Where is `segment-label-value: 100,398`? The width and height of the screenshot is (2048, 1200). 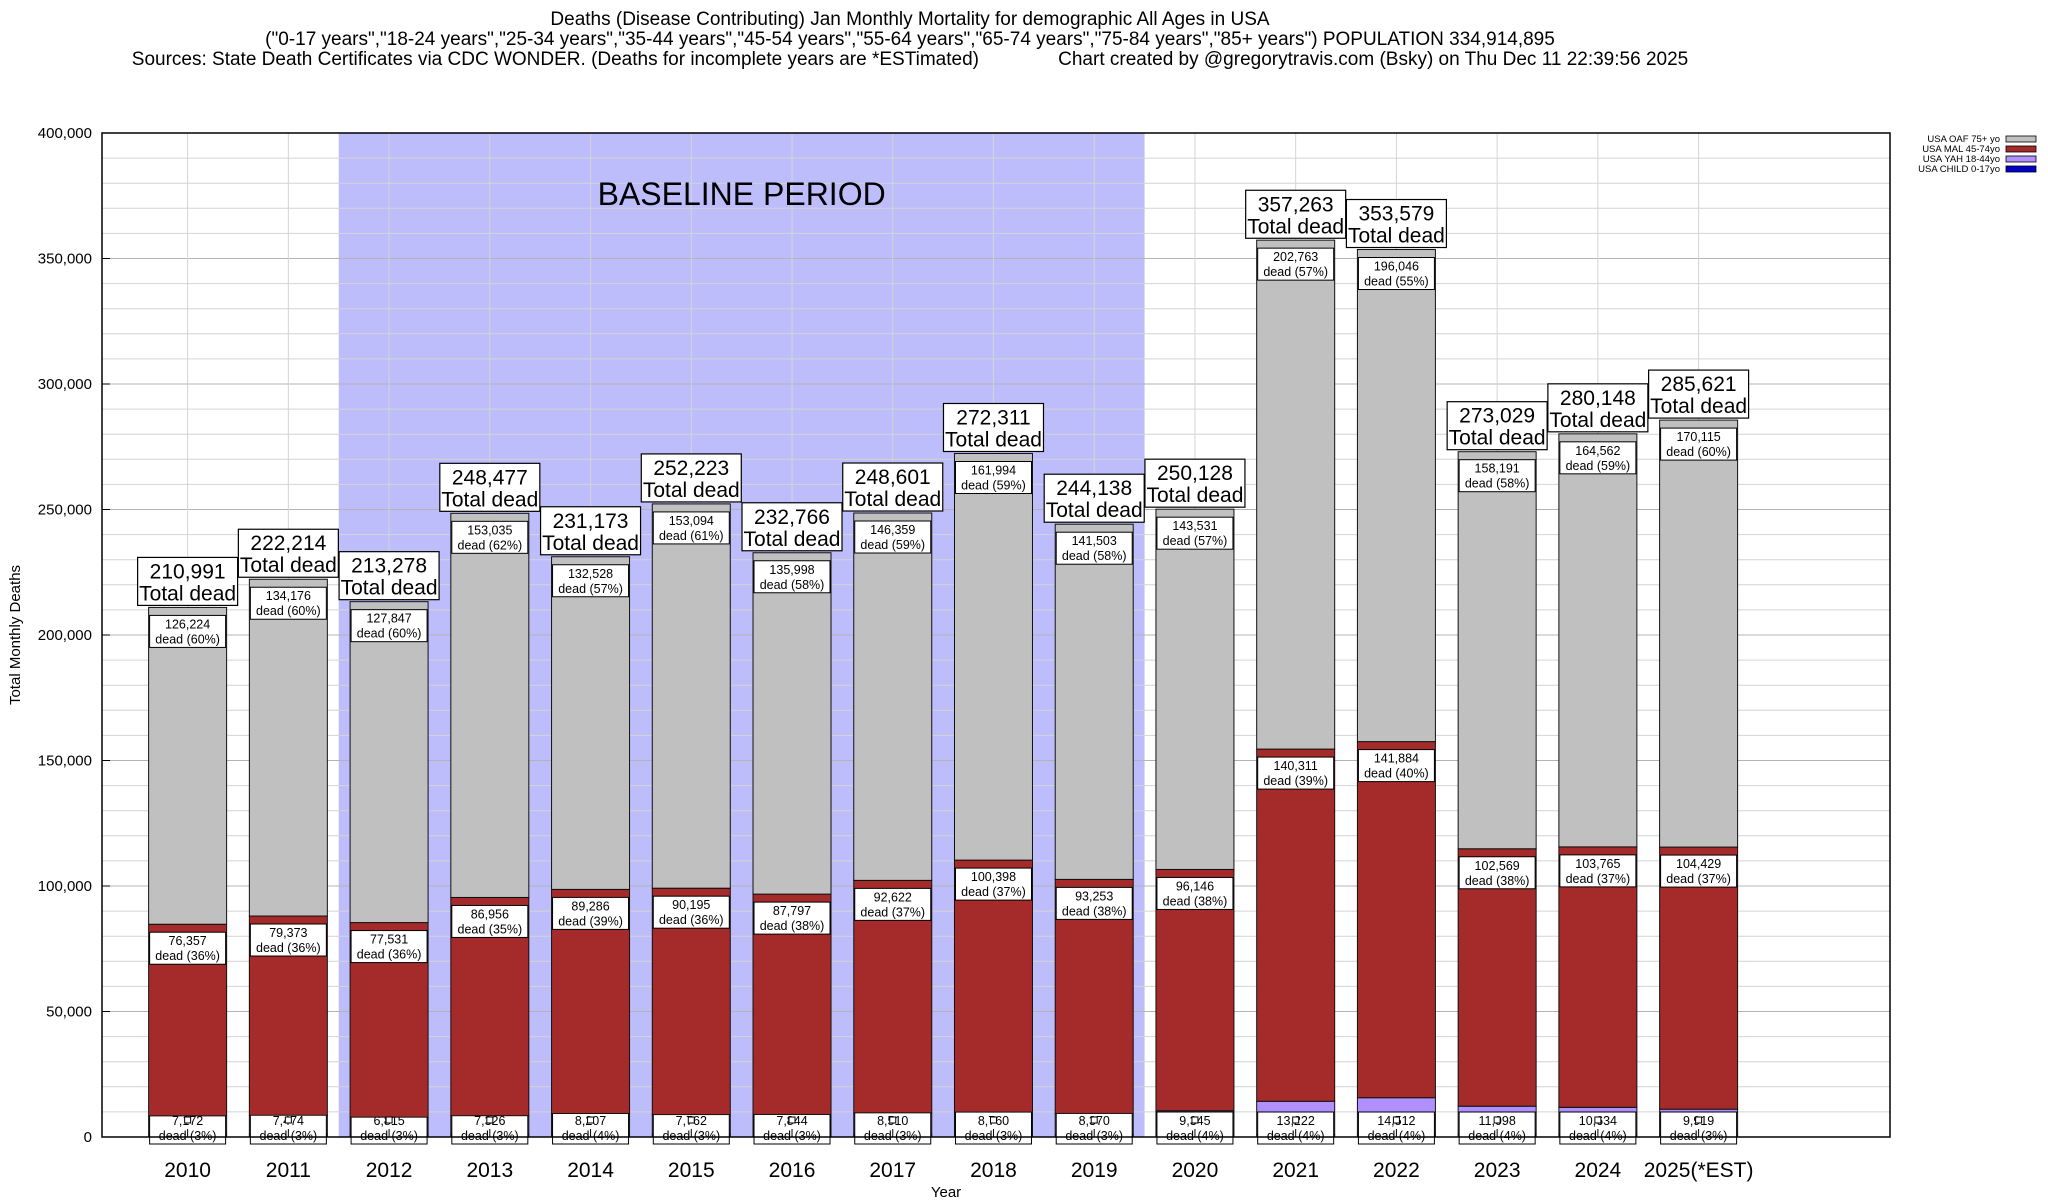 segment-label-value: 100,398 is located at coordinates (993, 877).